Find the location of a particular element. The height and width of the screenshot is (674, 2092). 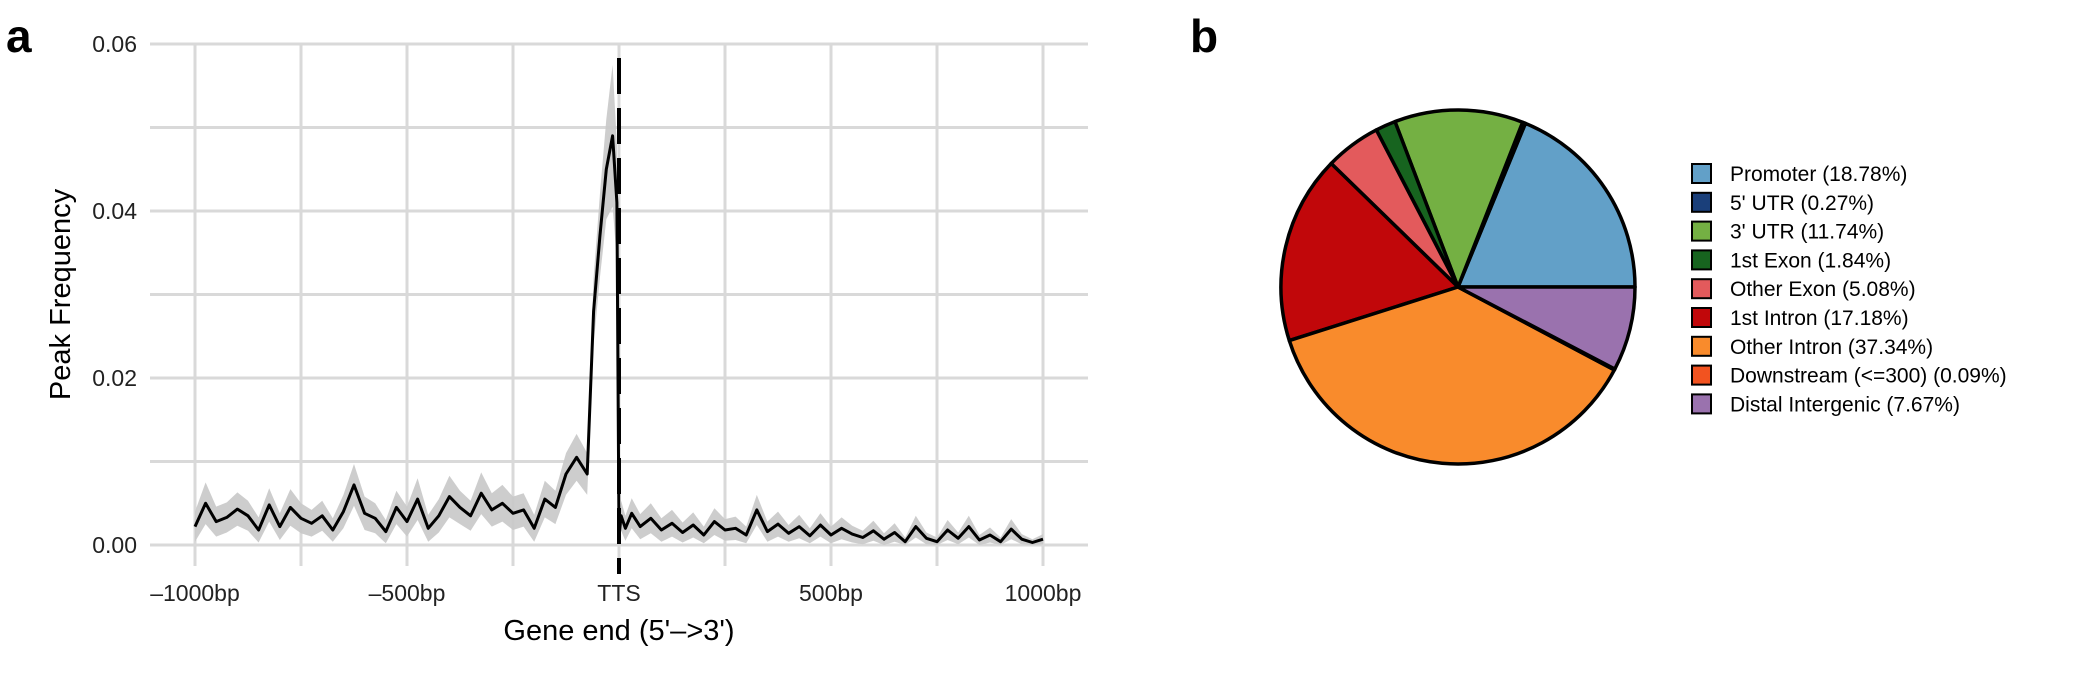

x-tick-label: 1000bp is located at coordinates (1043, 593).